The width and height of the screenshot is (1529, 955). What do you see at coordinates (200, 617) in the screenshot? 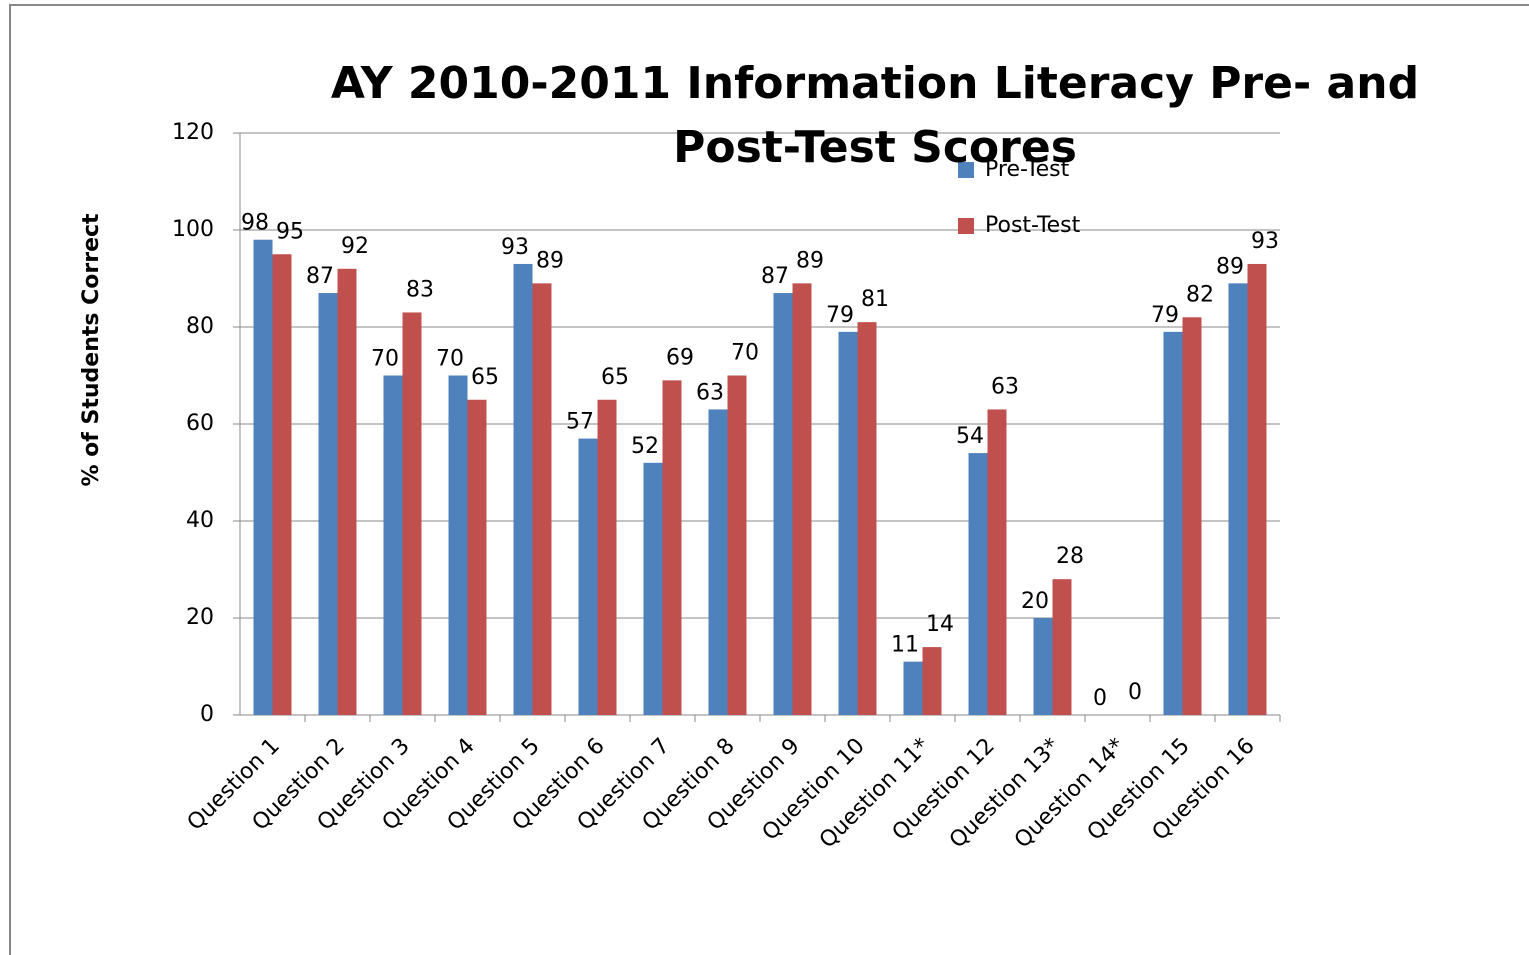
I see `y-tick-label: 20` at bounding box center [200, 617].